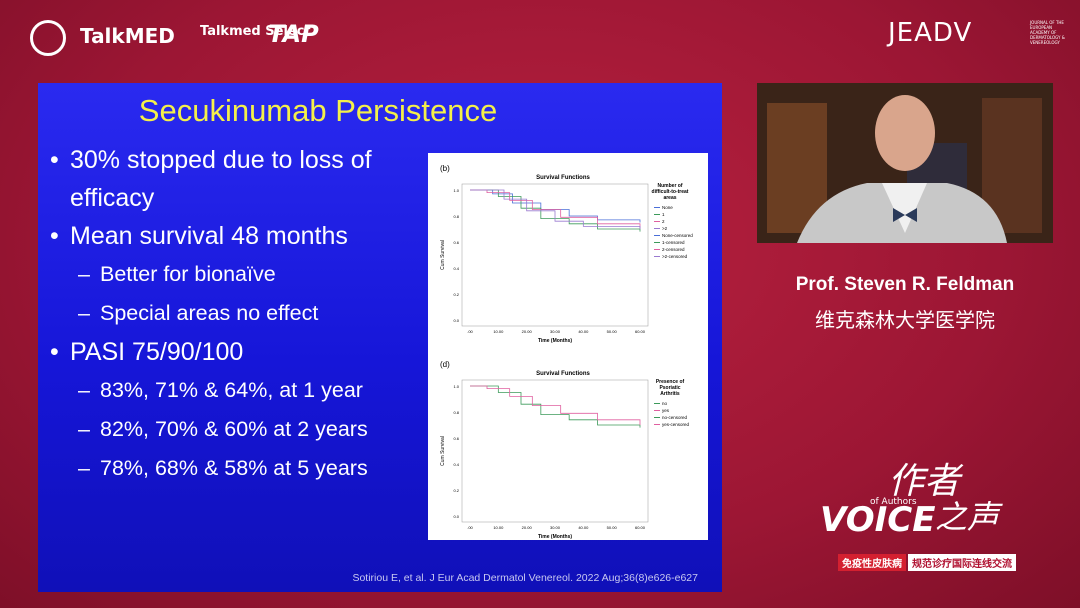 This screenshot has height=608, width=1080. What do you see at coordinates (670, 388) in the screenshot?
I see `legend-title: Presence of Psoriatic Arthritis` at bounding box center [670, 388].